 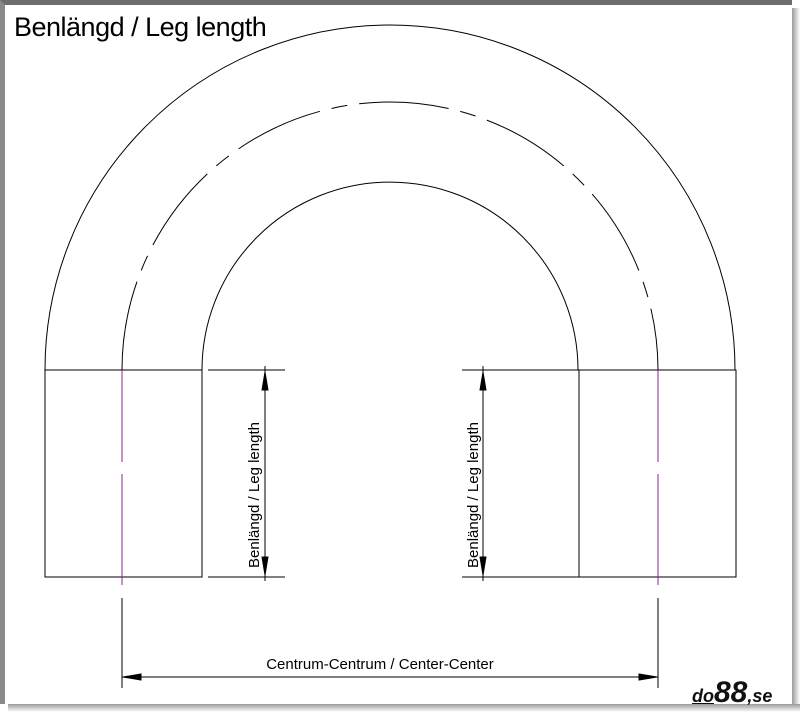 I want to click on left-leg, so click(x=123, y=473).